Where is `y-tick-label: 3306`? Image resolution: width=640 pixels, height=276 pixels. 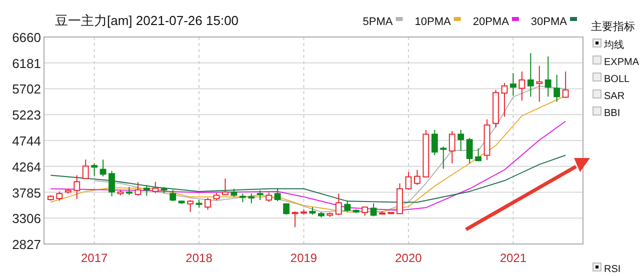 y-tick-label: 3306 is located at coordinates (26, 218).